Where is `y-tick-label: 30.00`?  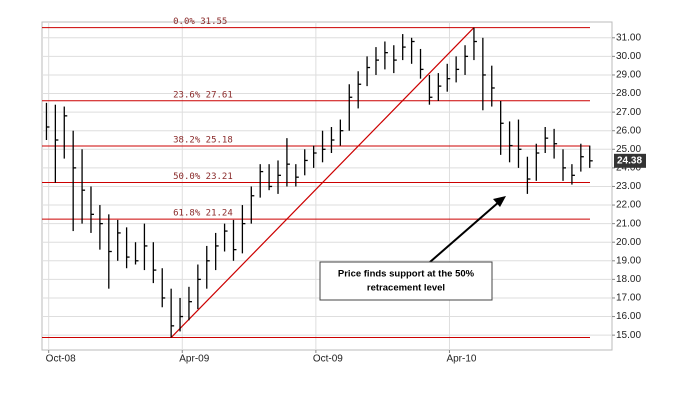
y-tick-label: 30.00 is located at coordinates (628, 56).